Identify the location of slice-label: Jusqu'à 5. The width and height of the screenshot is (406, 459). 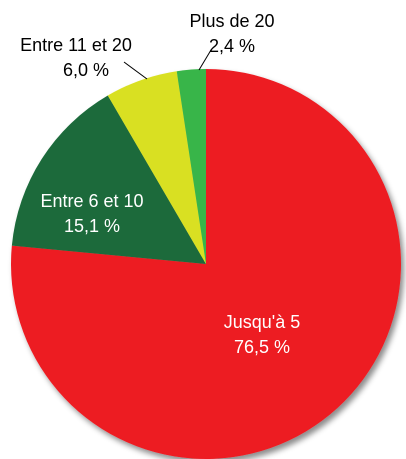
(262, 322).